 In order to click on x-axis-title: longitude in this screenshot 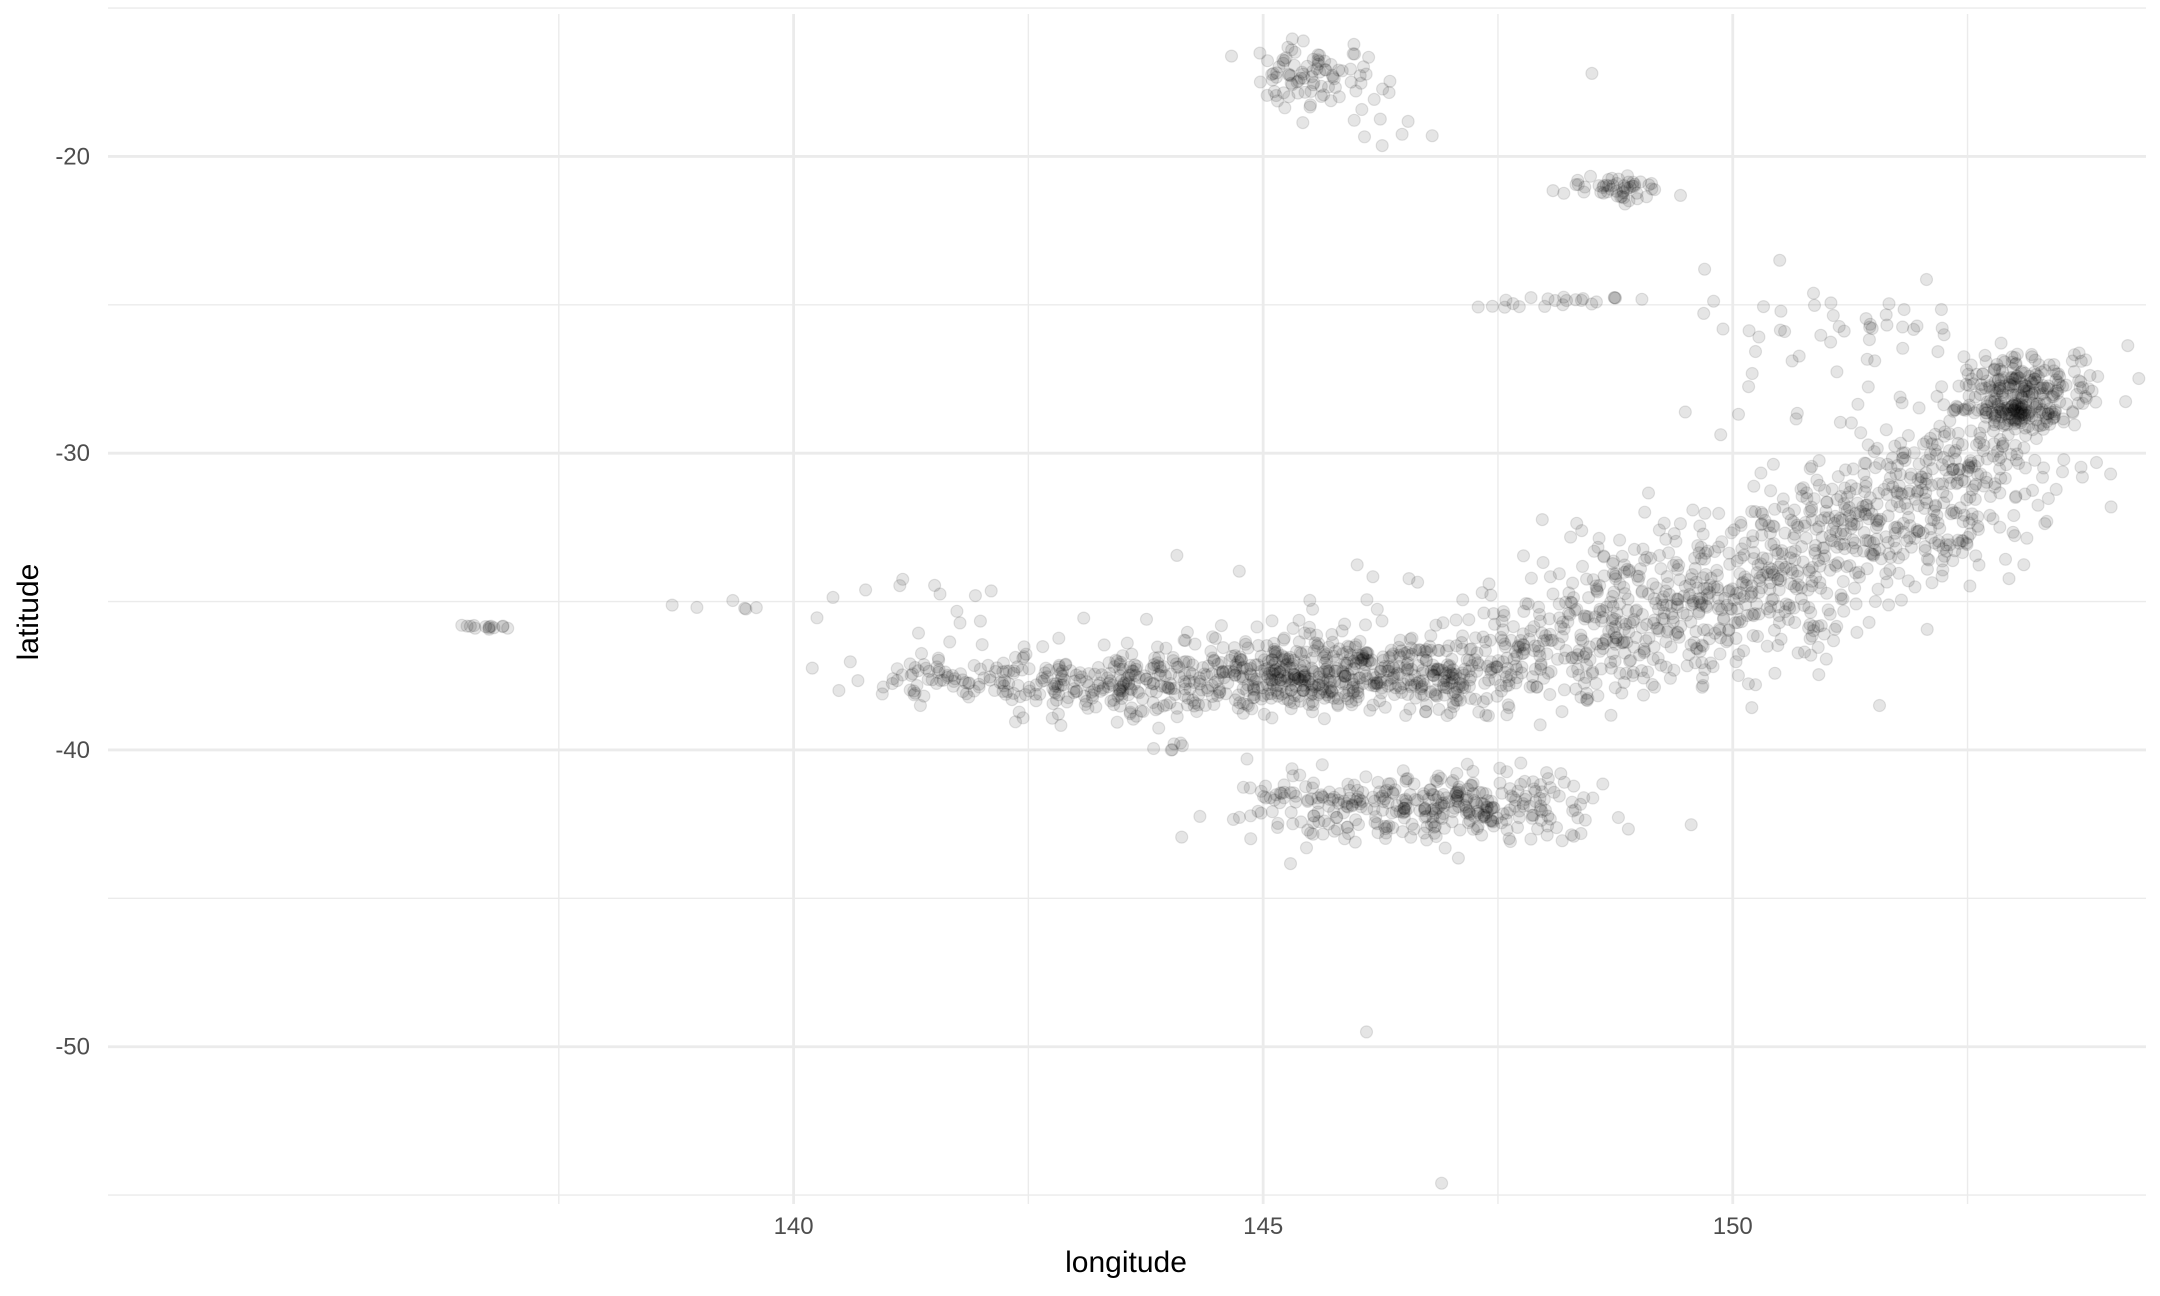, I will do `click(1126, 1262)`.